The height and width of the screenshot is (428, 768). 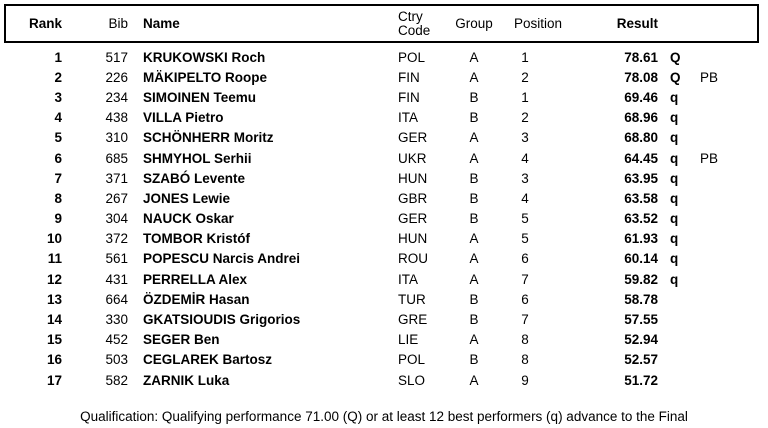 I want to click on header-ctry-line2: Code, so click(x=414, y=30).